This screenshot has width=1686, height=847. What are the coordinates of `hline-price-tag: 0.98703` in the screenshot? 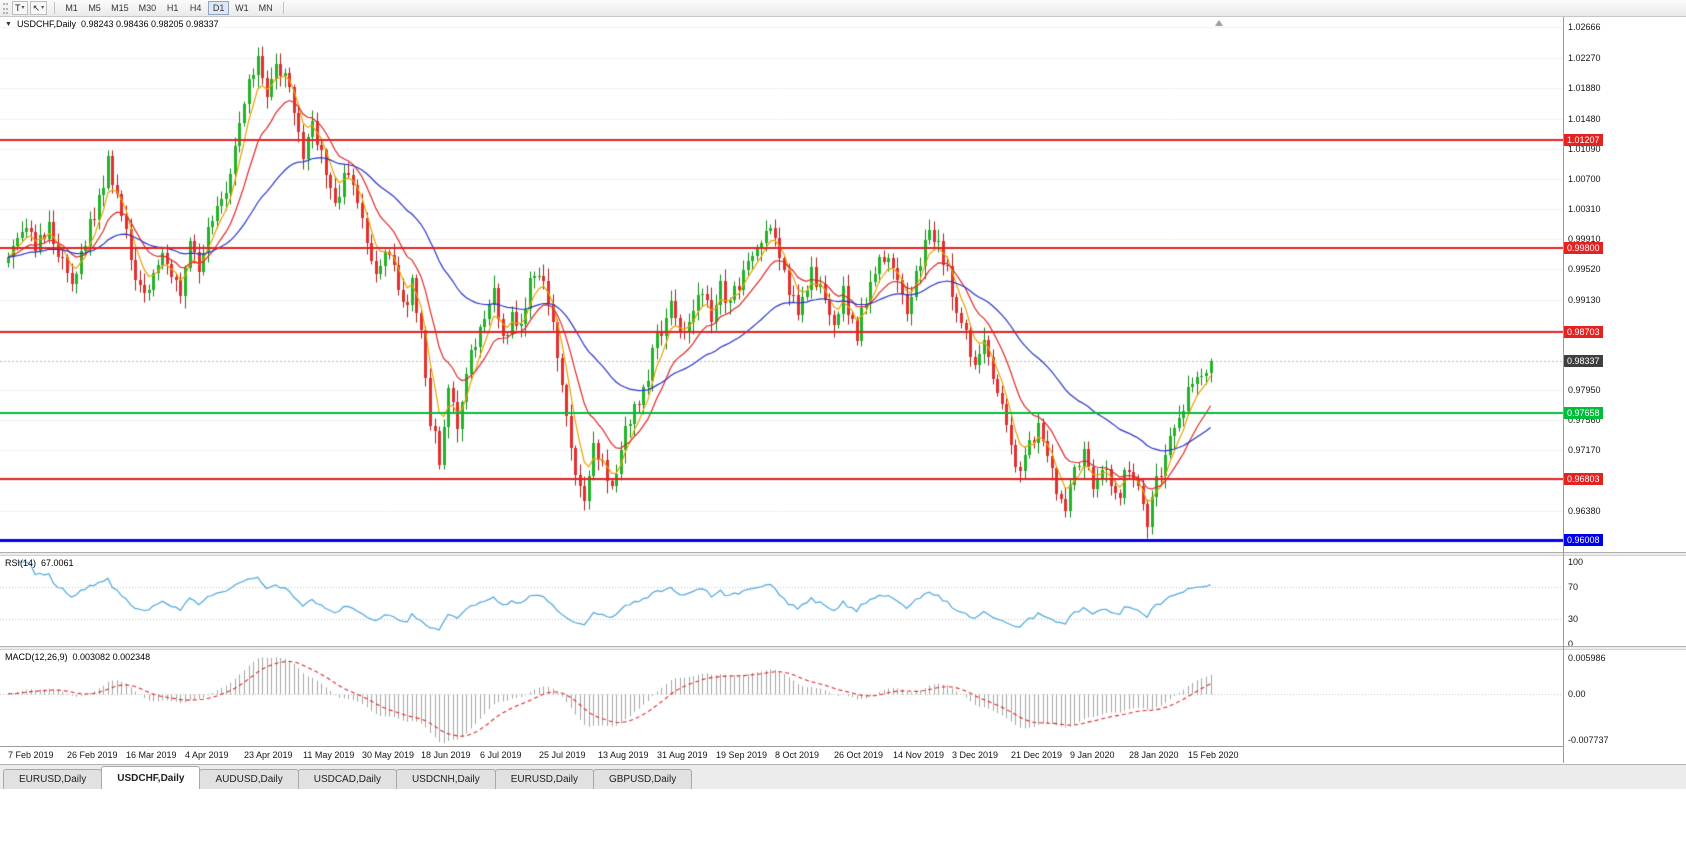 It's located at (1583, 332).